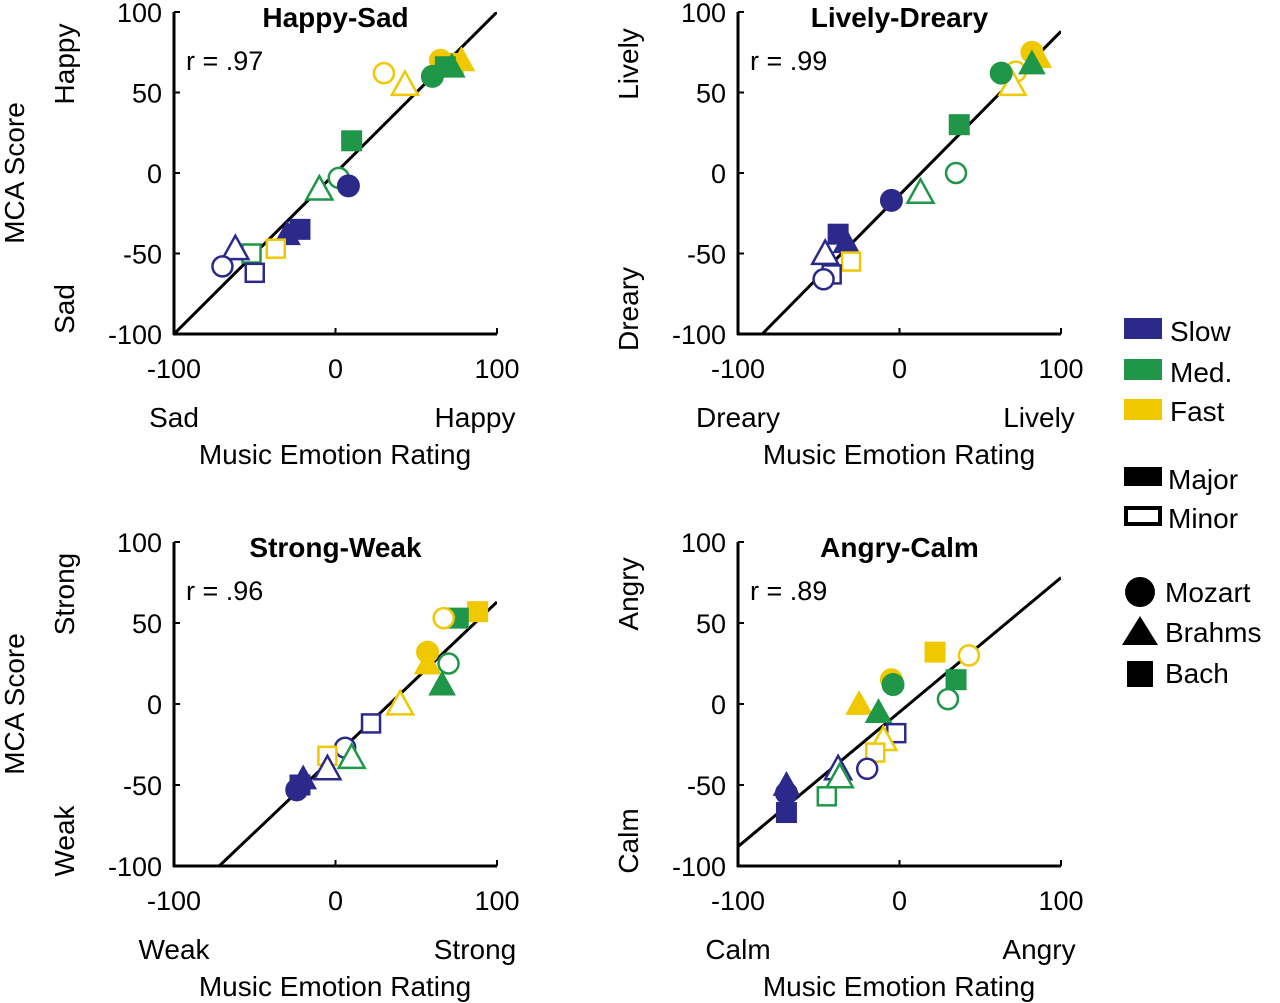 The width and height of the screenshot is (1280, 1003). I want to click on x-high-label: Strong, so click(475, 949).